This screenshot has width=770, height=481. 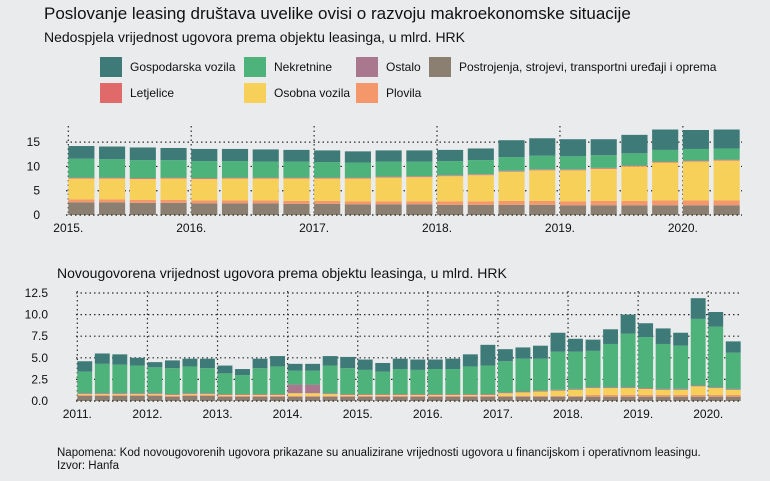 I want to click on x-tick-label: 2020., so click(x=708, y=414).